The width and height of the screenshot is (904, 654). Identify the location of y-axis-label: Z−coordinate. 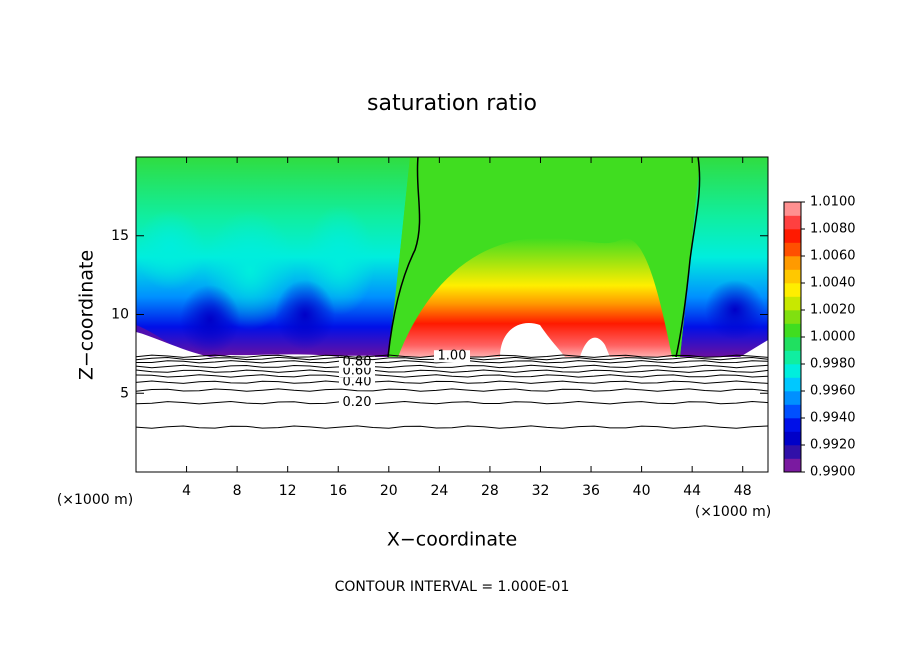
(87, 315).